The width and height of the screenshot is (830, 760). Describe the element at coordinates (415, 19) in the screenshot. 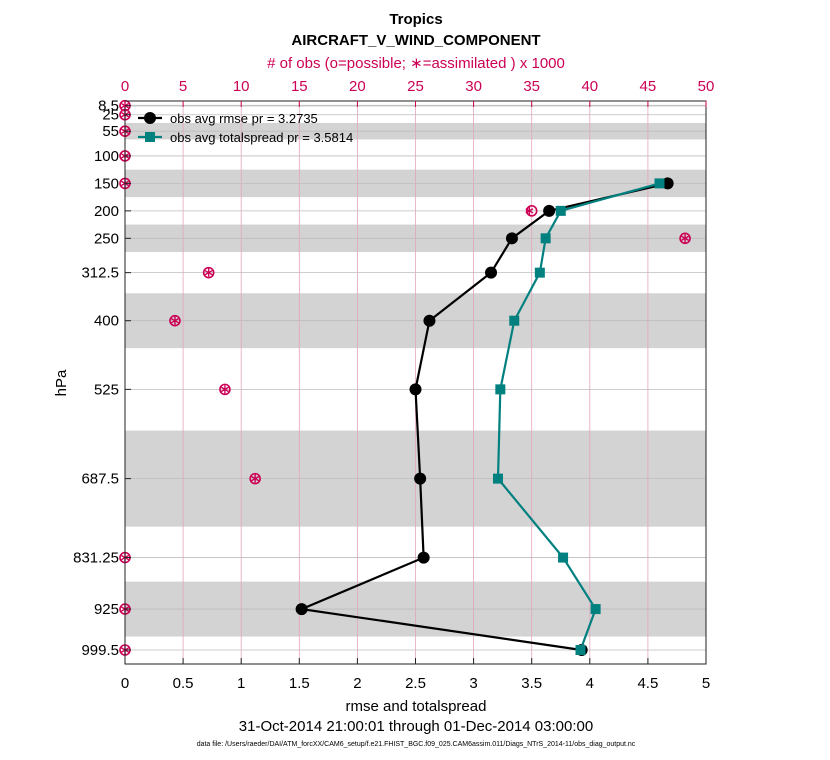

I see `chart-title: Tropics` at that location.